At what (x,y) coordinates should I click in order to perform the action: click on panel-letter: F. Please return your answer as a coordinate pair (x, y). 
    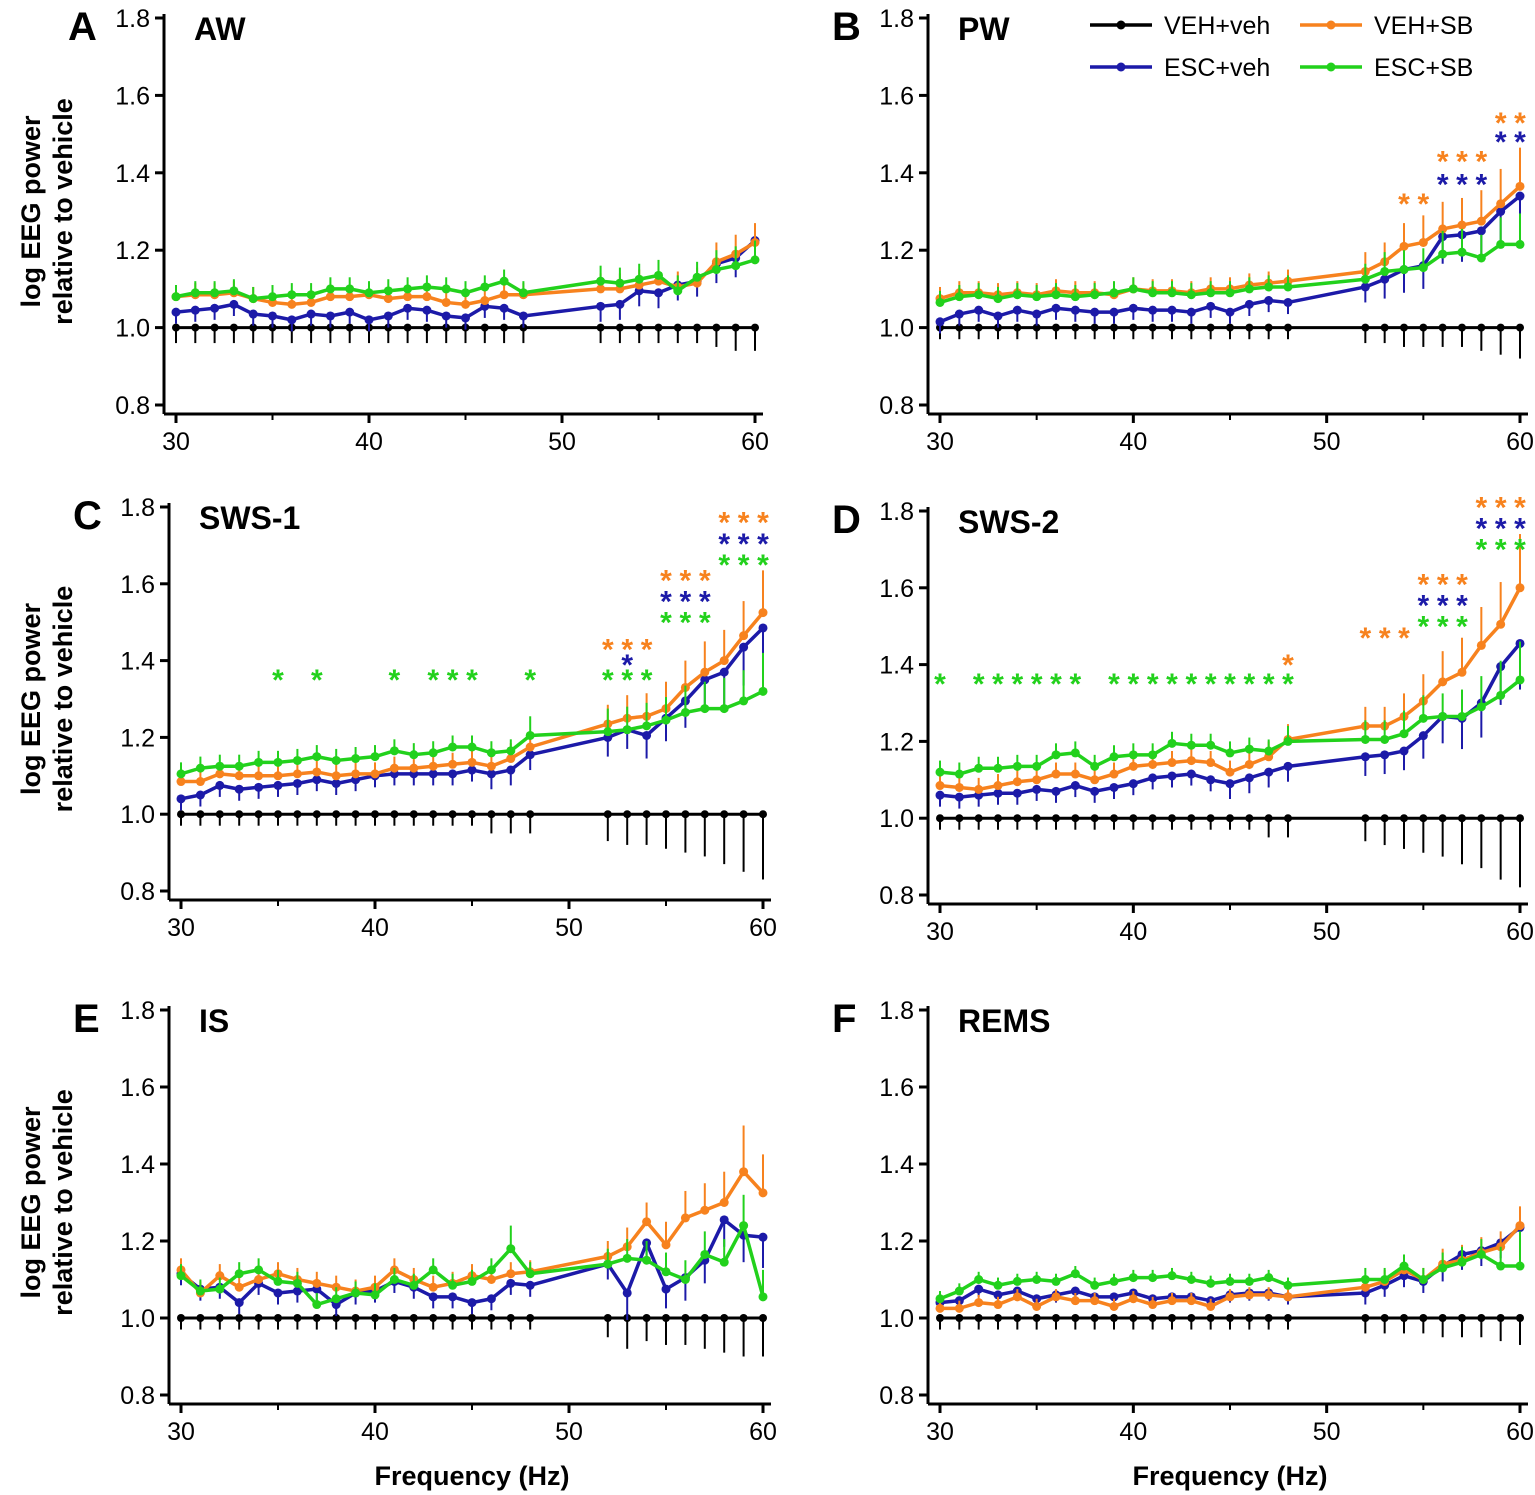
    Looking at the image, I should click on (844, 1019).